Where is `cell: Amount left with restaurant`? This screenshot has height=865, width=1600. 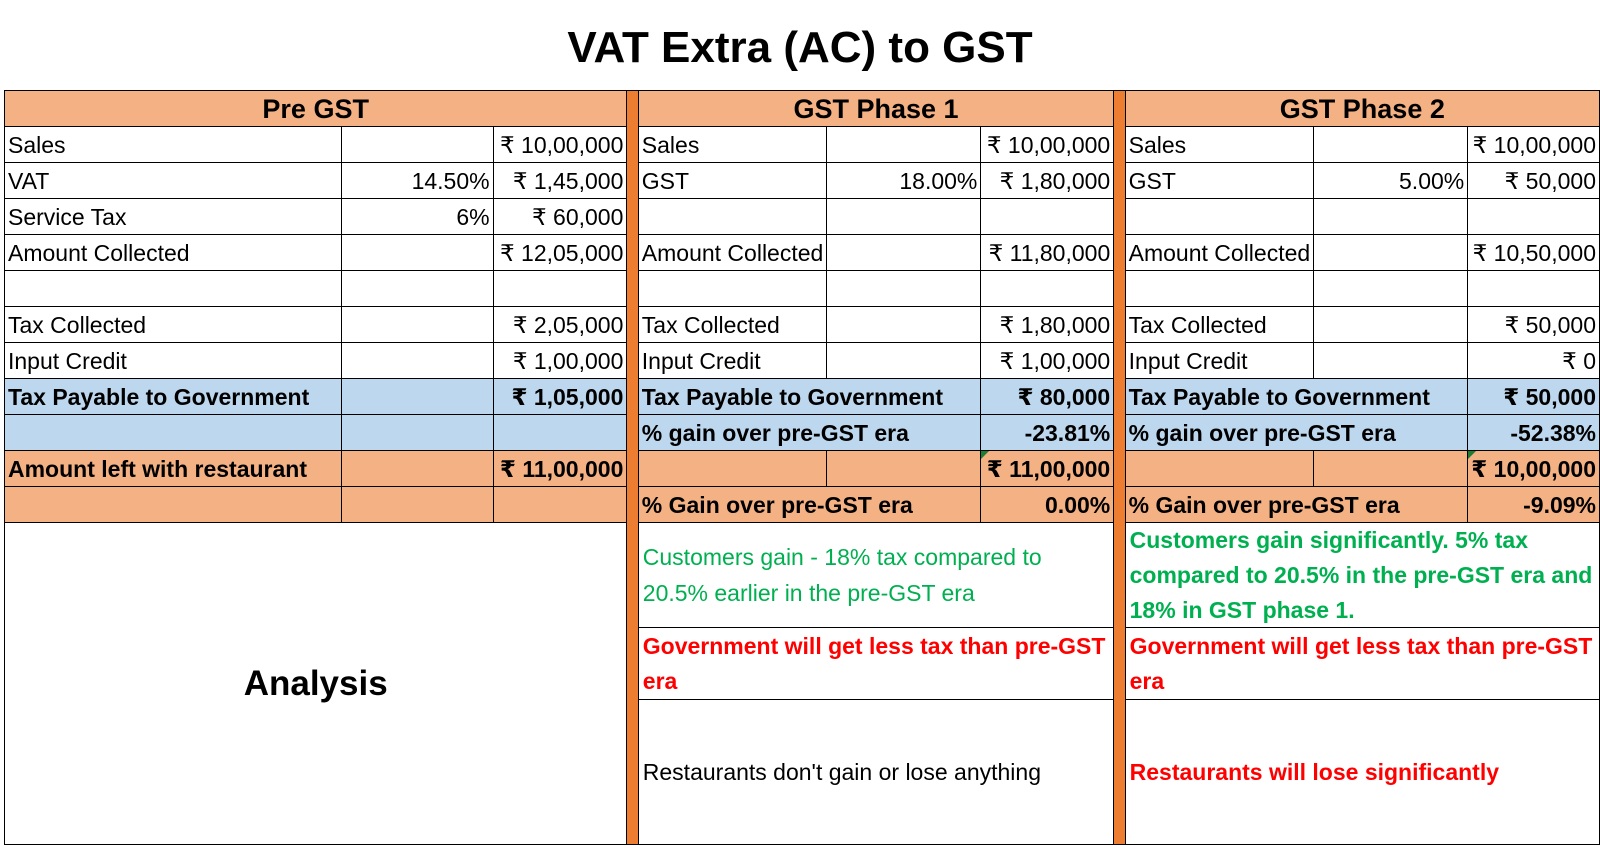
cell: Amount left with restaurant is located at coordinates (173, 468).